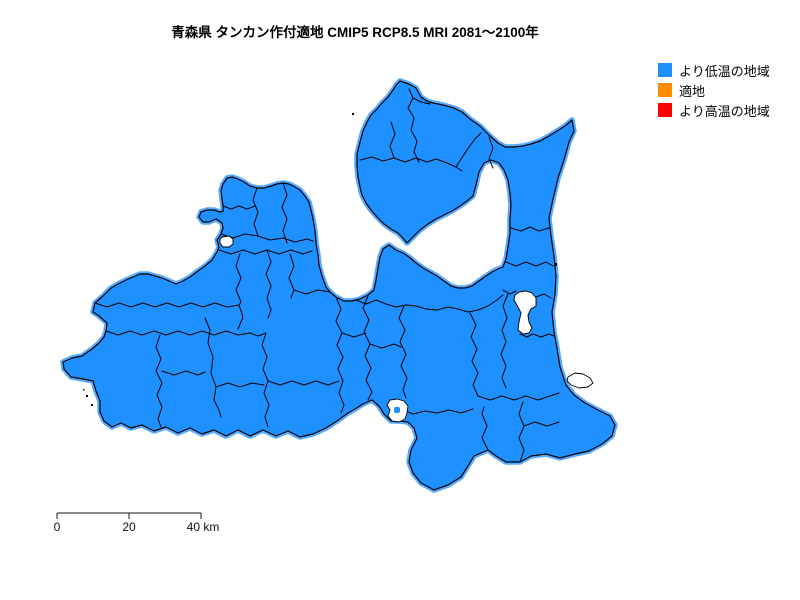 Image resolution: width=800 pixels, height=600 pixels. Describe the element at coordinates (355, 32) in the screenshot. I see `page-title: 青森県 タンカン作付適地 CMIP5 RCP8.5 MRI 2081〜2100年` at that location.